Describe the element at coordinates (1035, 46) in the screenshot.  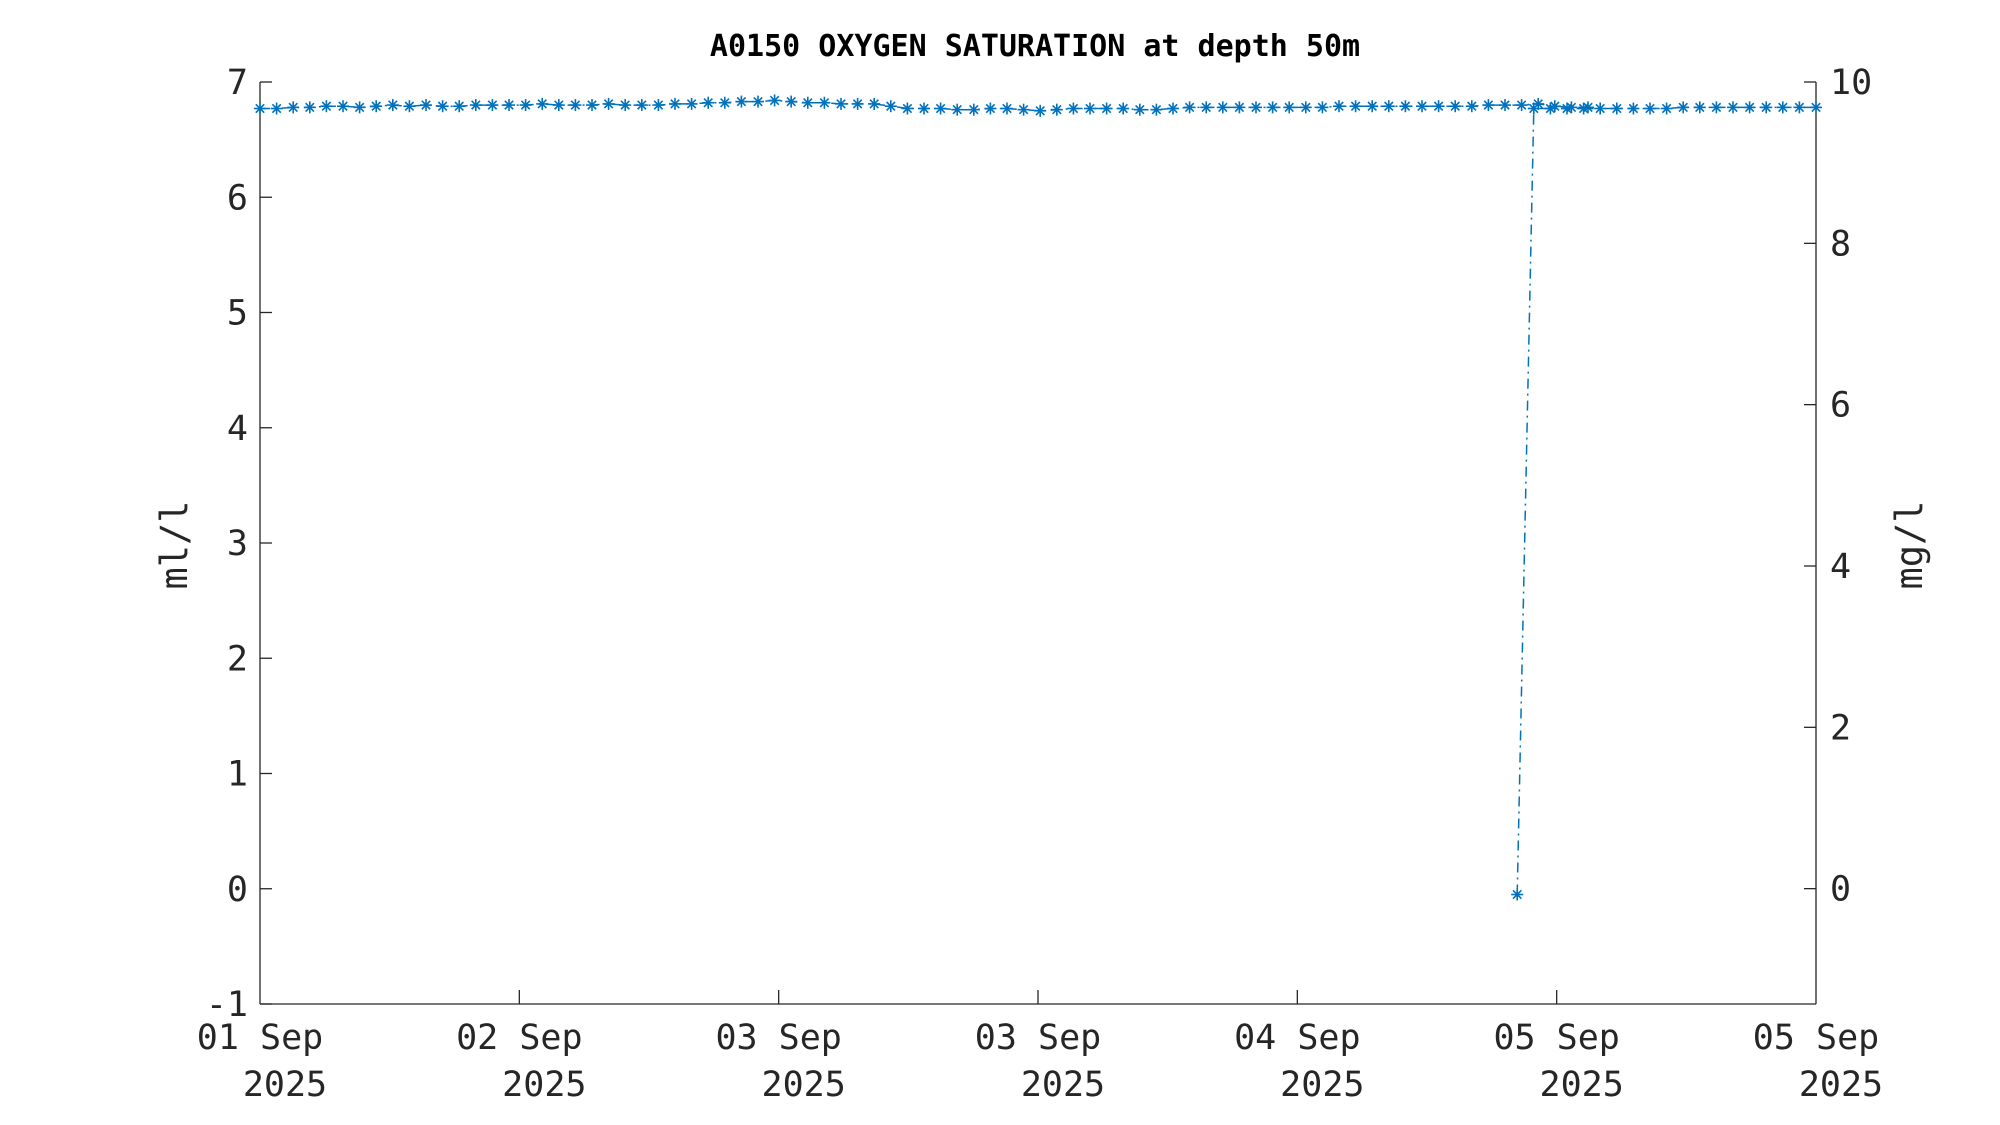
I see `chart-title: A0150 OXYGEN SATURATION at depth 50m` at that location.